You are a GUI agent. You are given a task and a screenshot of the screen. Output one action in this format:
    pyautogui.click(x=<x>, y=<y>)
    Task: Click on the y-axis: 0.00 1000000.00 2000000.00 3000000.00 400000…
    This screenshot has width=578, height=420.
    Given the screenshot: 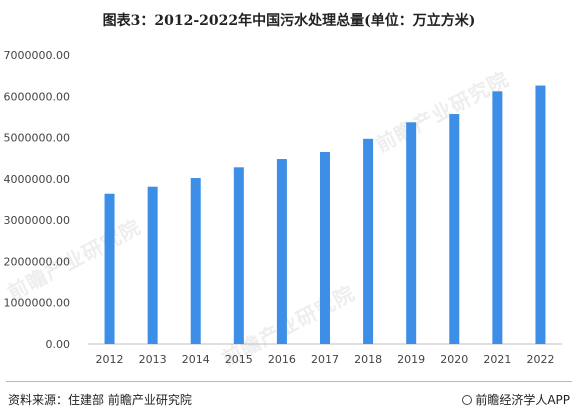 What is the action you would take?
    pyautogui.click(x=37, y=200)
    